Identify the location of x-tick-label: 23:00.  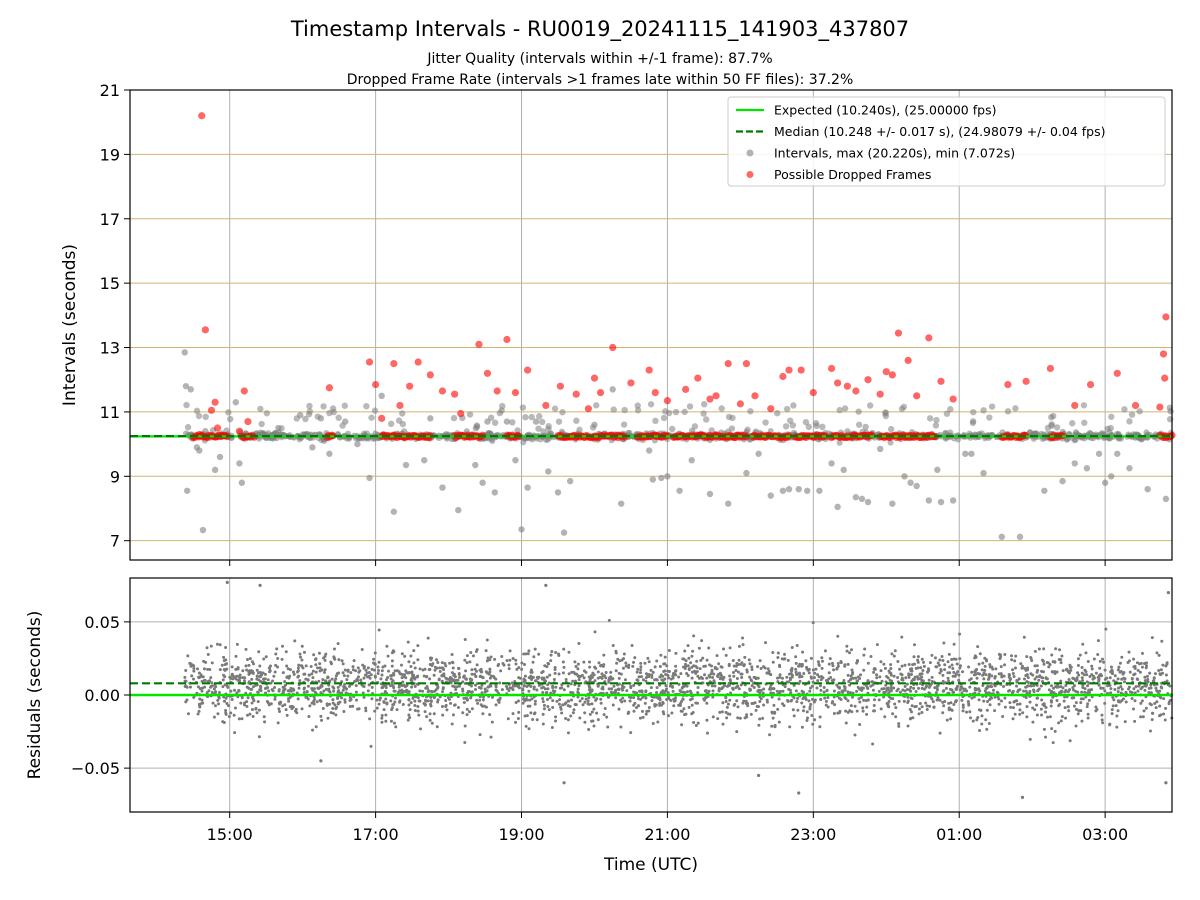
(813, 834).